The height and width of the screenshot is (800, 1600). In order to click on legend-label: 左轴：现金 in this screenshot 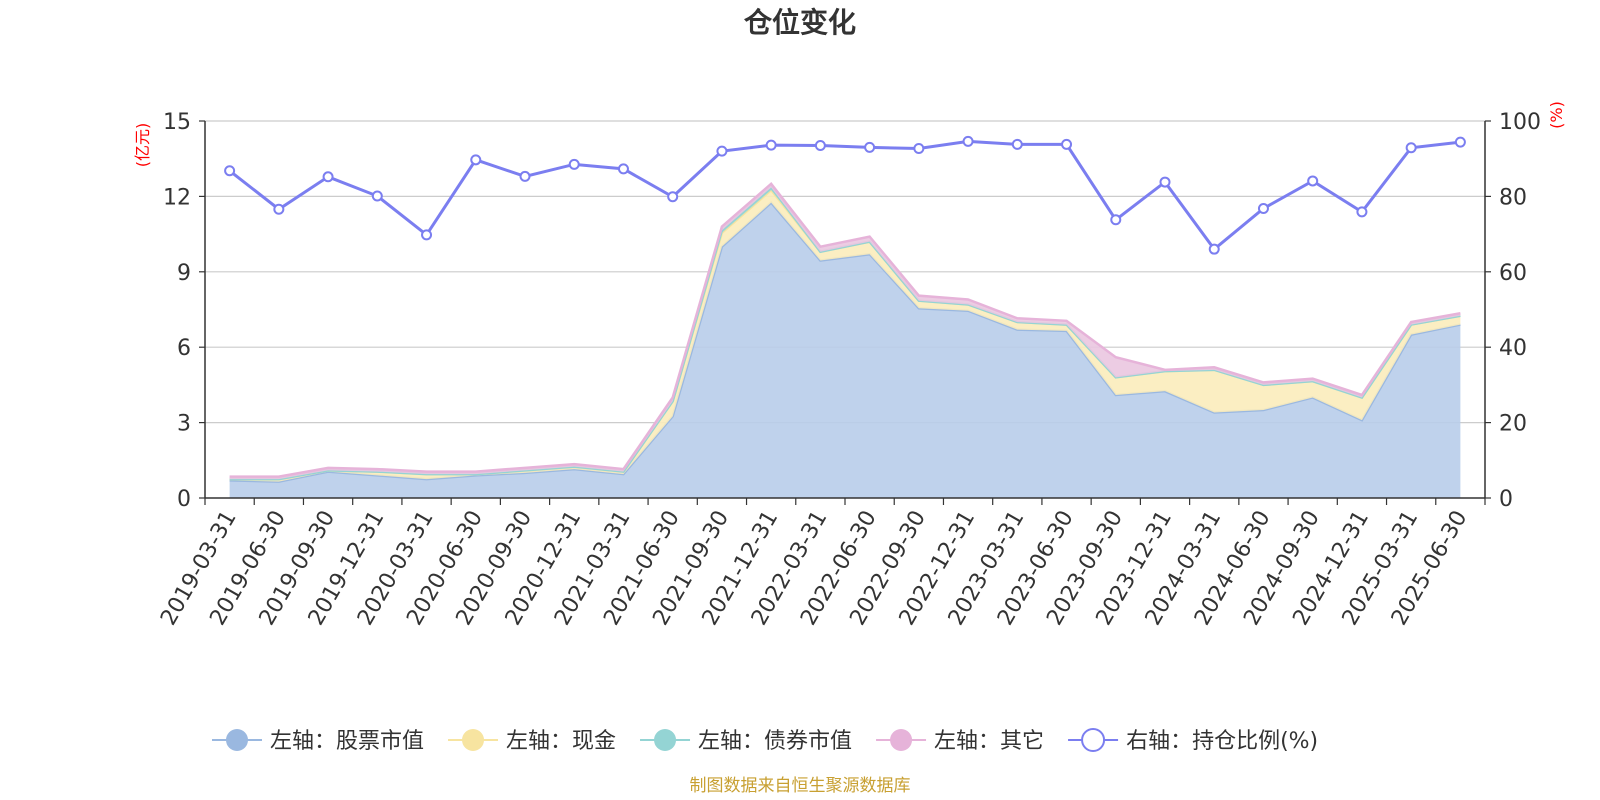, I will do `click(561, 741)`.